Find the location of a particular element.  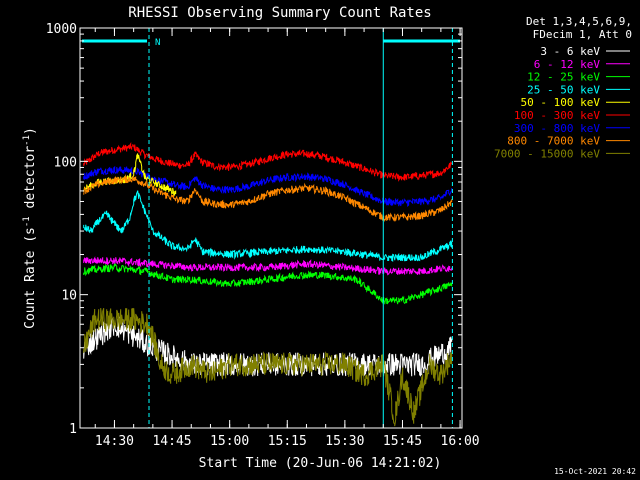

legend-entry-label: 25 - 50 keV is located at coordinates (563, 89).